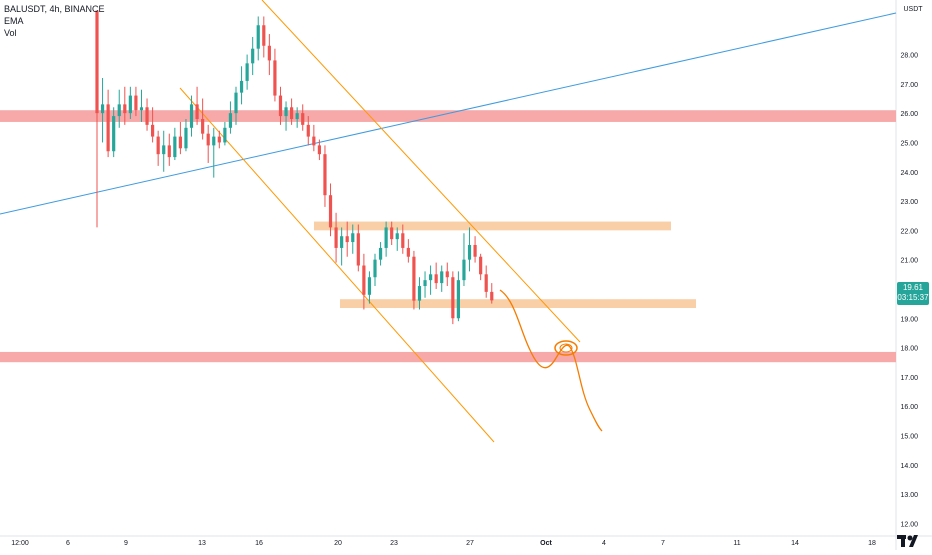 The height and width of the screenshot is (555, 932). What do you see at coordinates (14, 21) in the screenshot?
I see `ema-indicator-label: EMA` at bounding box center [14, 21].